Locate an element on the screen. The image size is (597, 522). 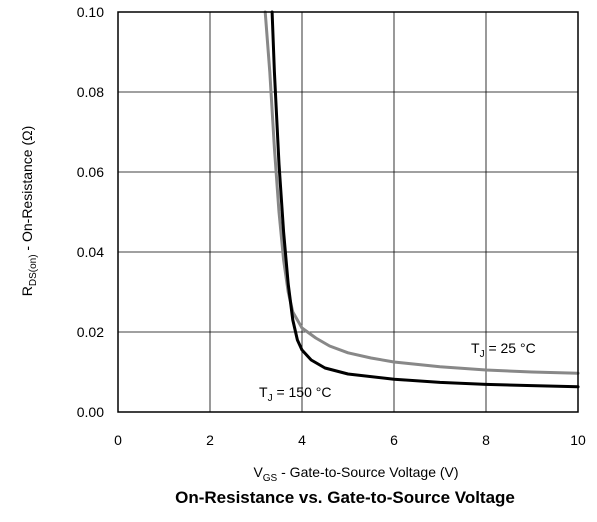
y-axis-label: RDS(on) - On-Resistance (Ω) is located at coordinates (29, 211).